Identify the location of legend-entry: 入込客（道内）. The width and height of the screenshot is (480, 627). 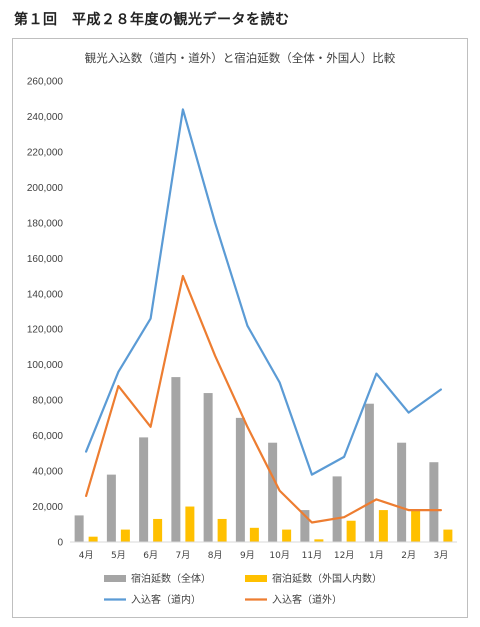
(152, 599).